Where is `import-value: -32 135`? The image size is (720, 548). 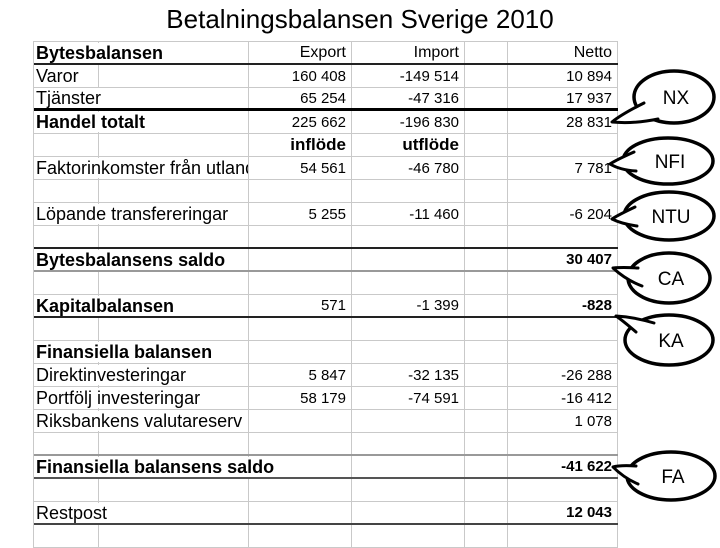 import-value: -32 135 is located at coordinates (433, 375).